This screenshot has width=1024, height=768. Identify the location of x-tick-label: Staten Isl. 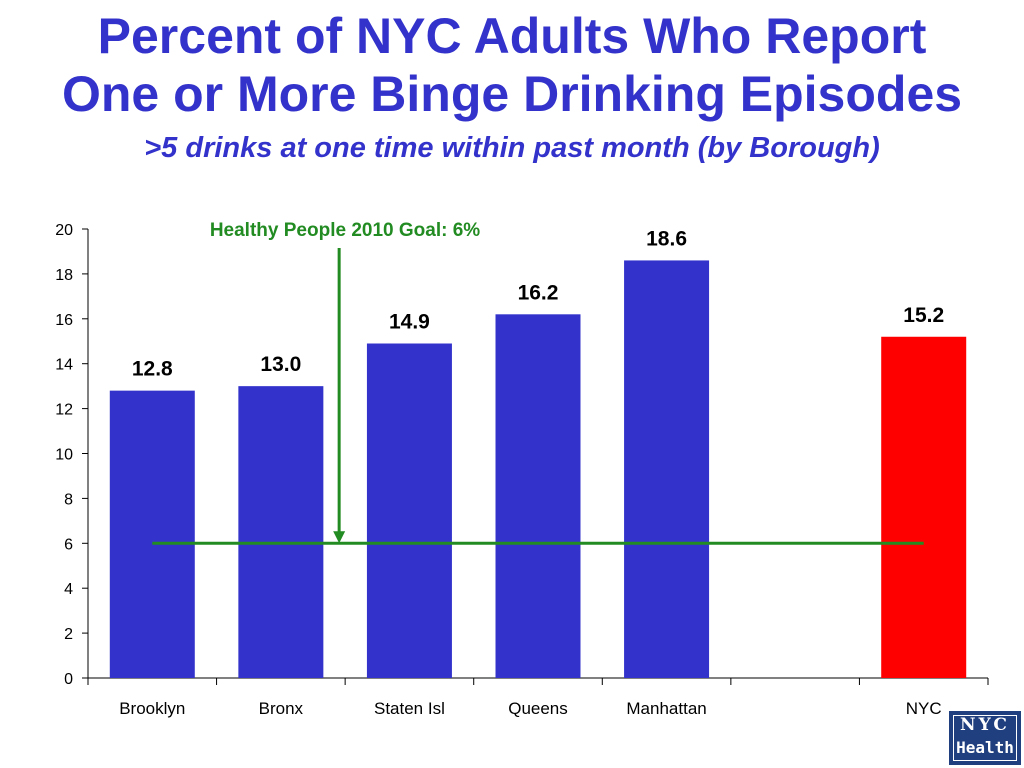
(409, 708).